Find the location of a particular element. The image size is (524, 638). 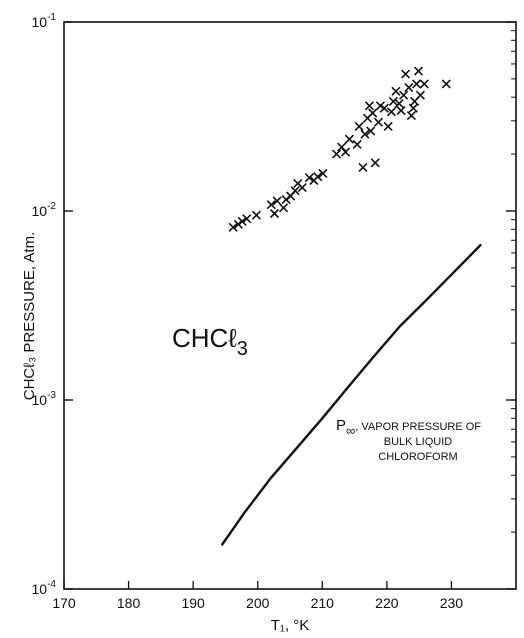

x-ticks is located at coordinates (258, 585).